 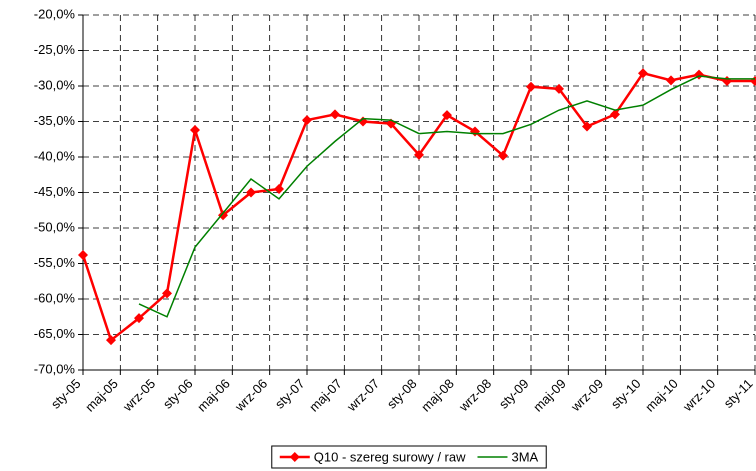 What do you see at coordinates (661, 395) in the screenshot?
I see `x-tick-label: maj-10` at bounding box center [661, 395].